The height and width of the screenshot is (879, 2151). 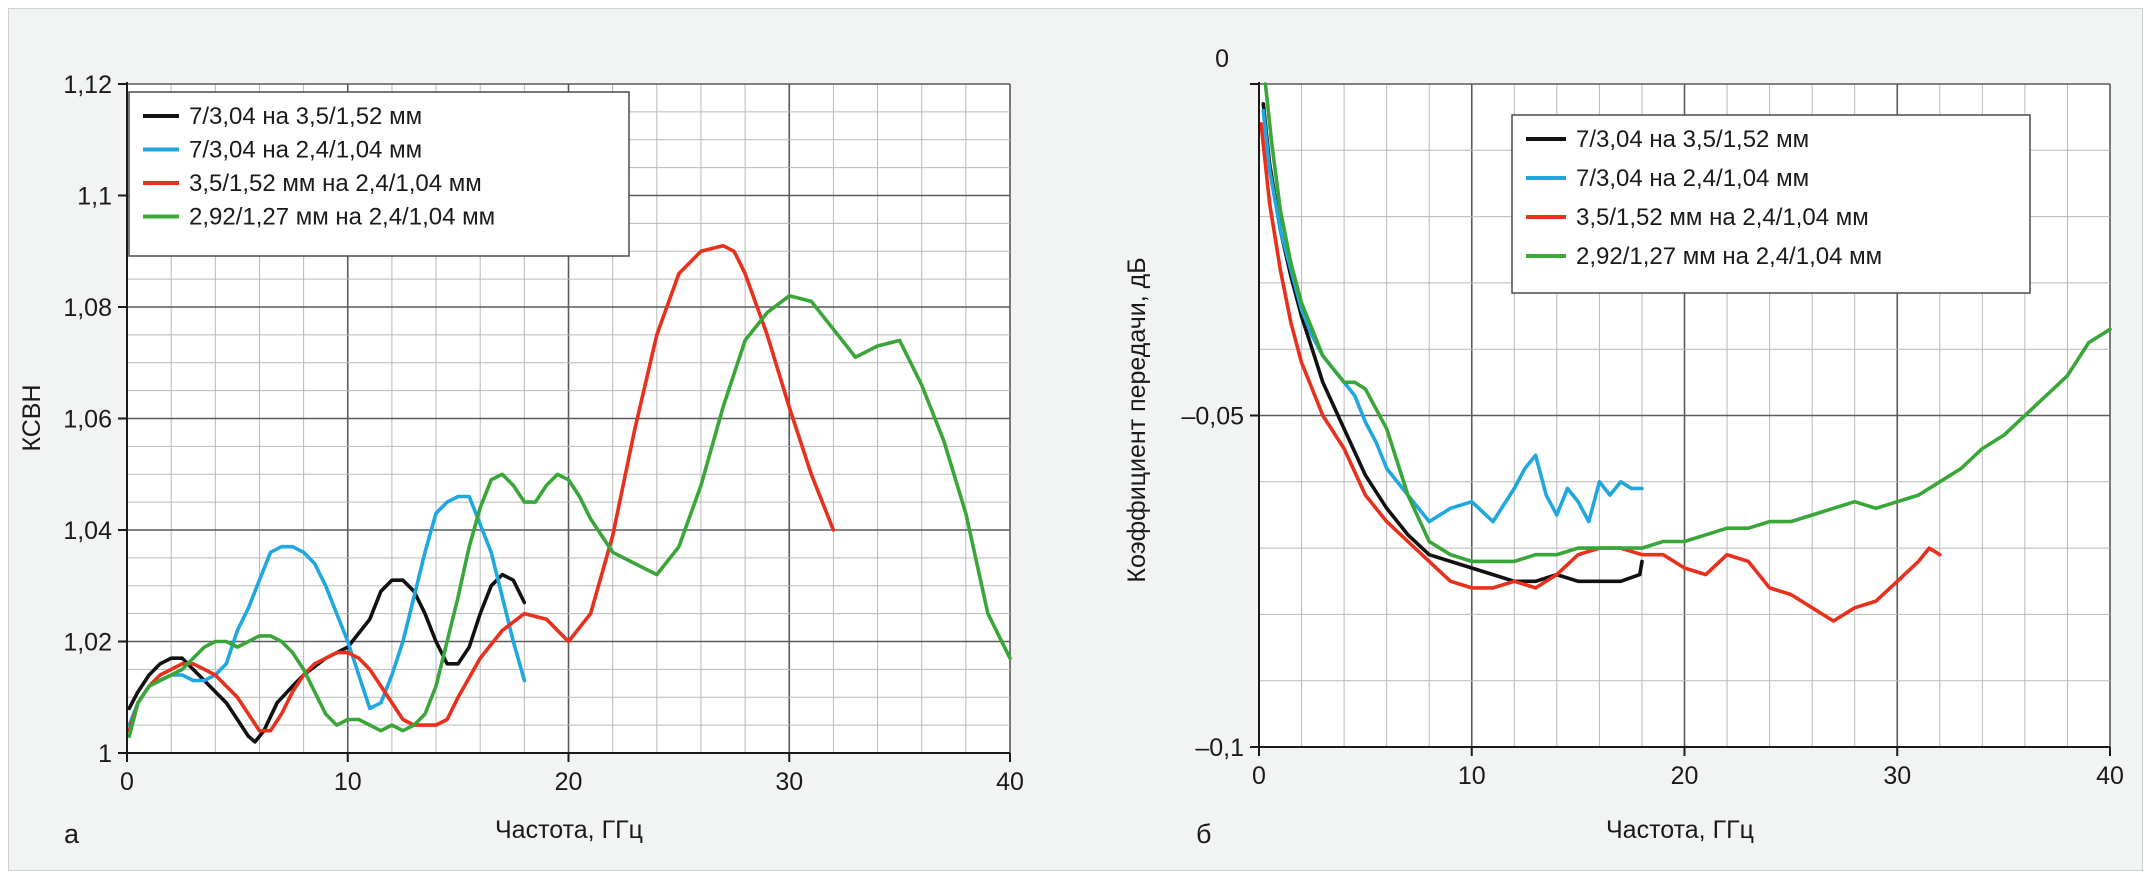 What do you see at coordinates (32, 417) in the screenshot?
I see `plot-a-y-axis-label: КСВН` at bounding box center [32, 417].